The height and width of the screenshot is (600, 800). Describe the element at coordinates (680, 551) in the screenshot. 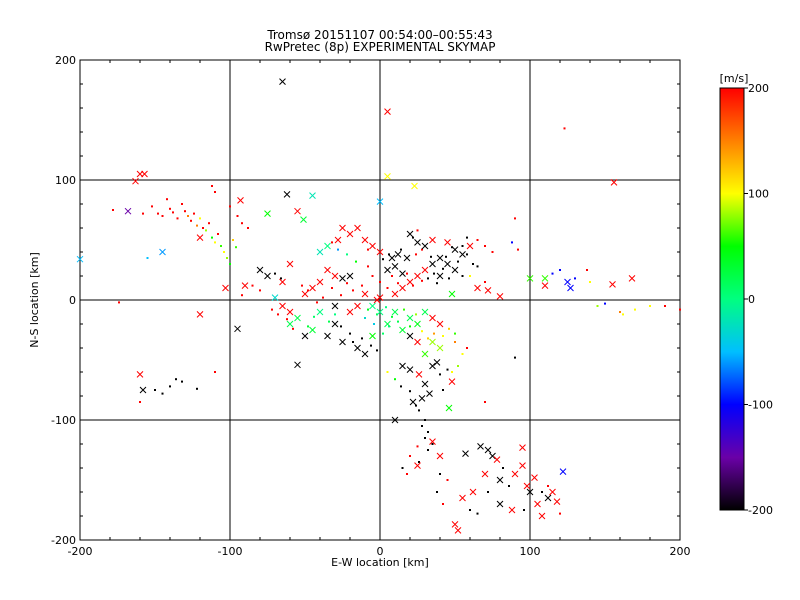

I see `x-tick-label: 200` at that location.